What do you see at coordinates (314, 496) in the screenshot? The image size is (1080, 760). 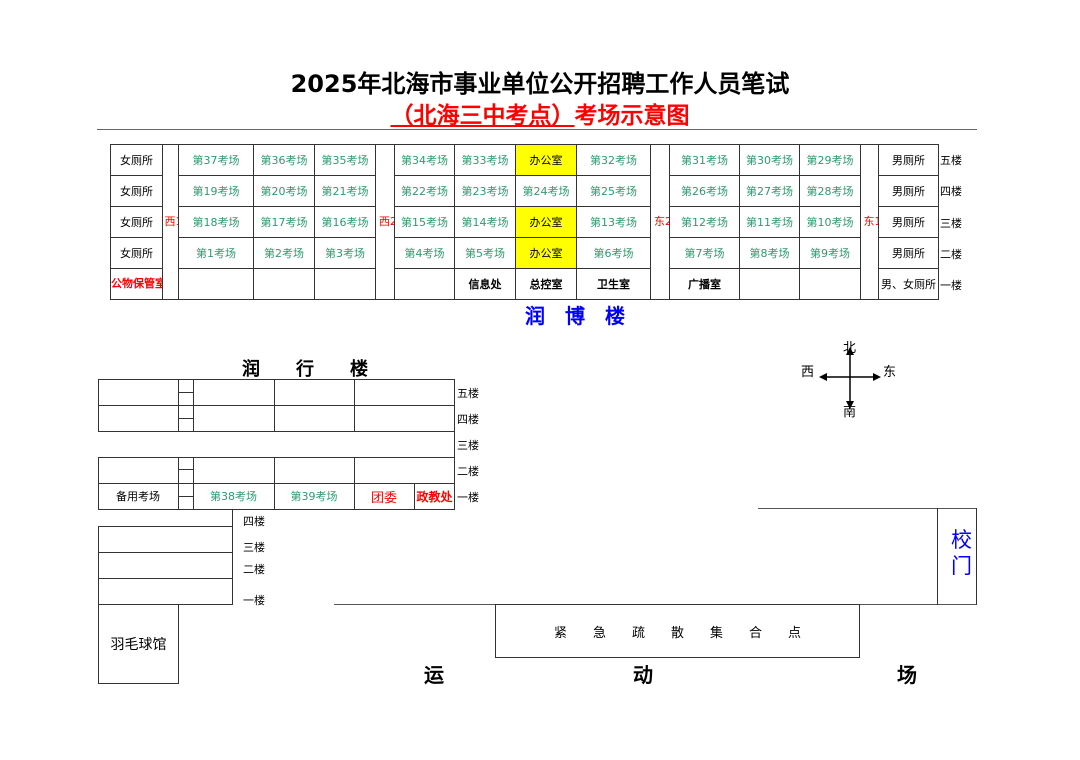 I see `exam-room-39: 第39考场` at bounding box center [314, 496].